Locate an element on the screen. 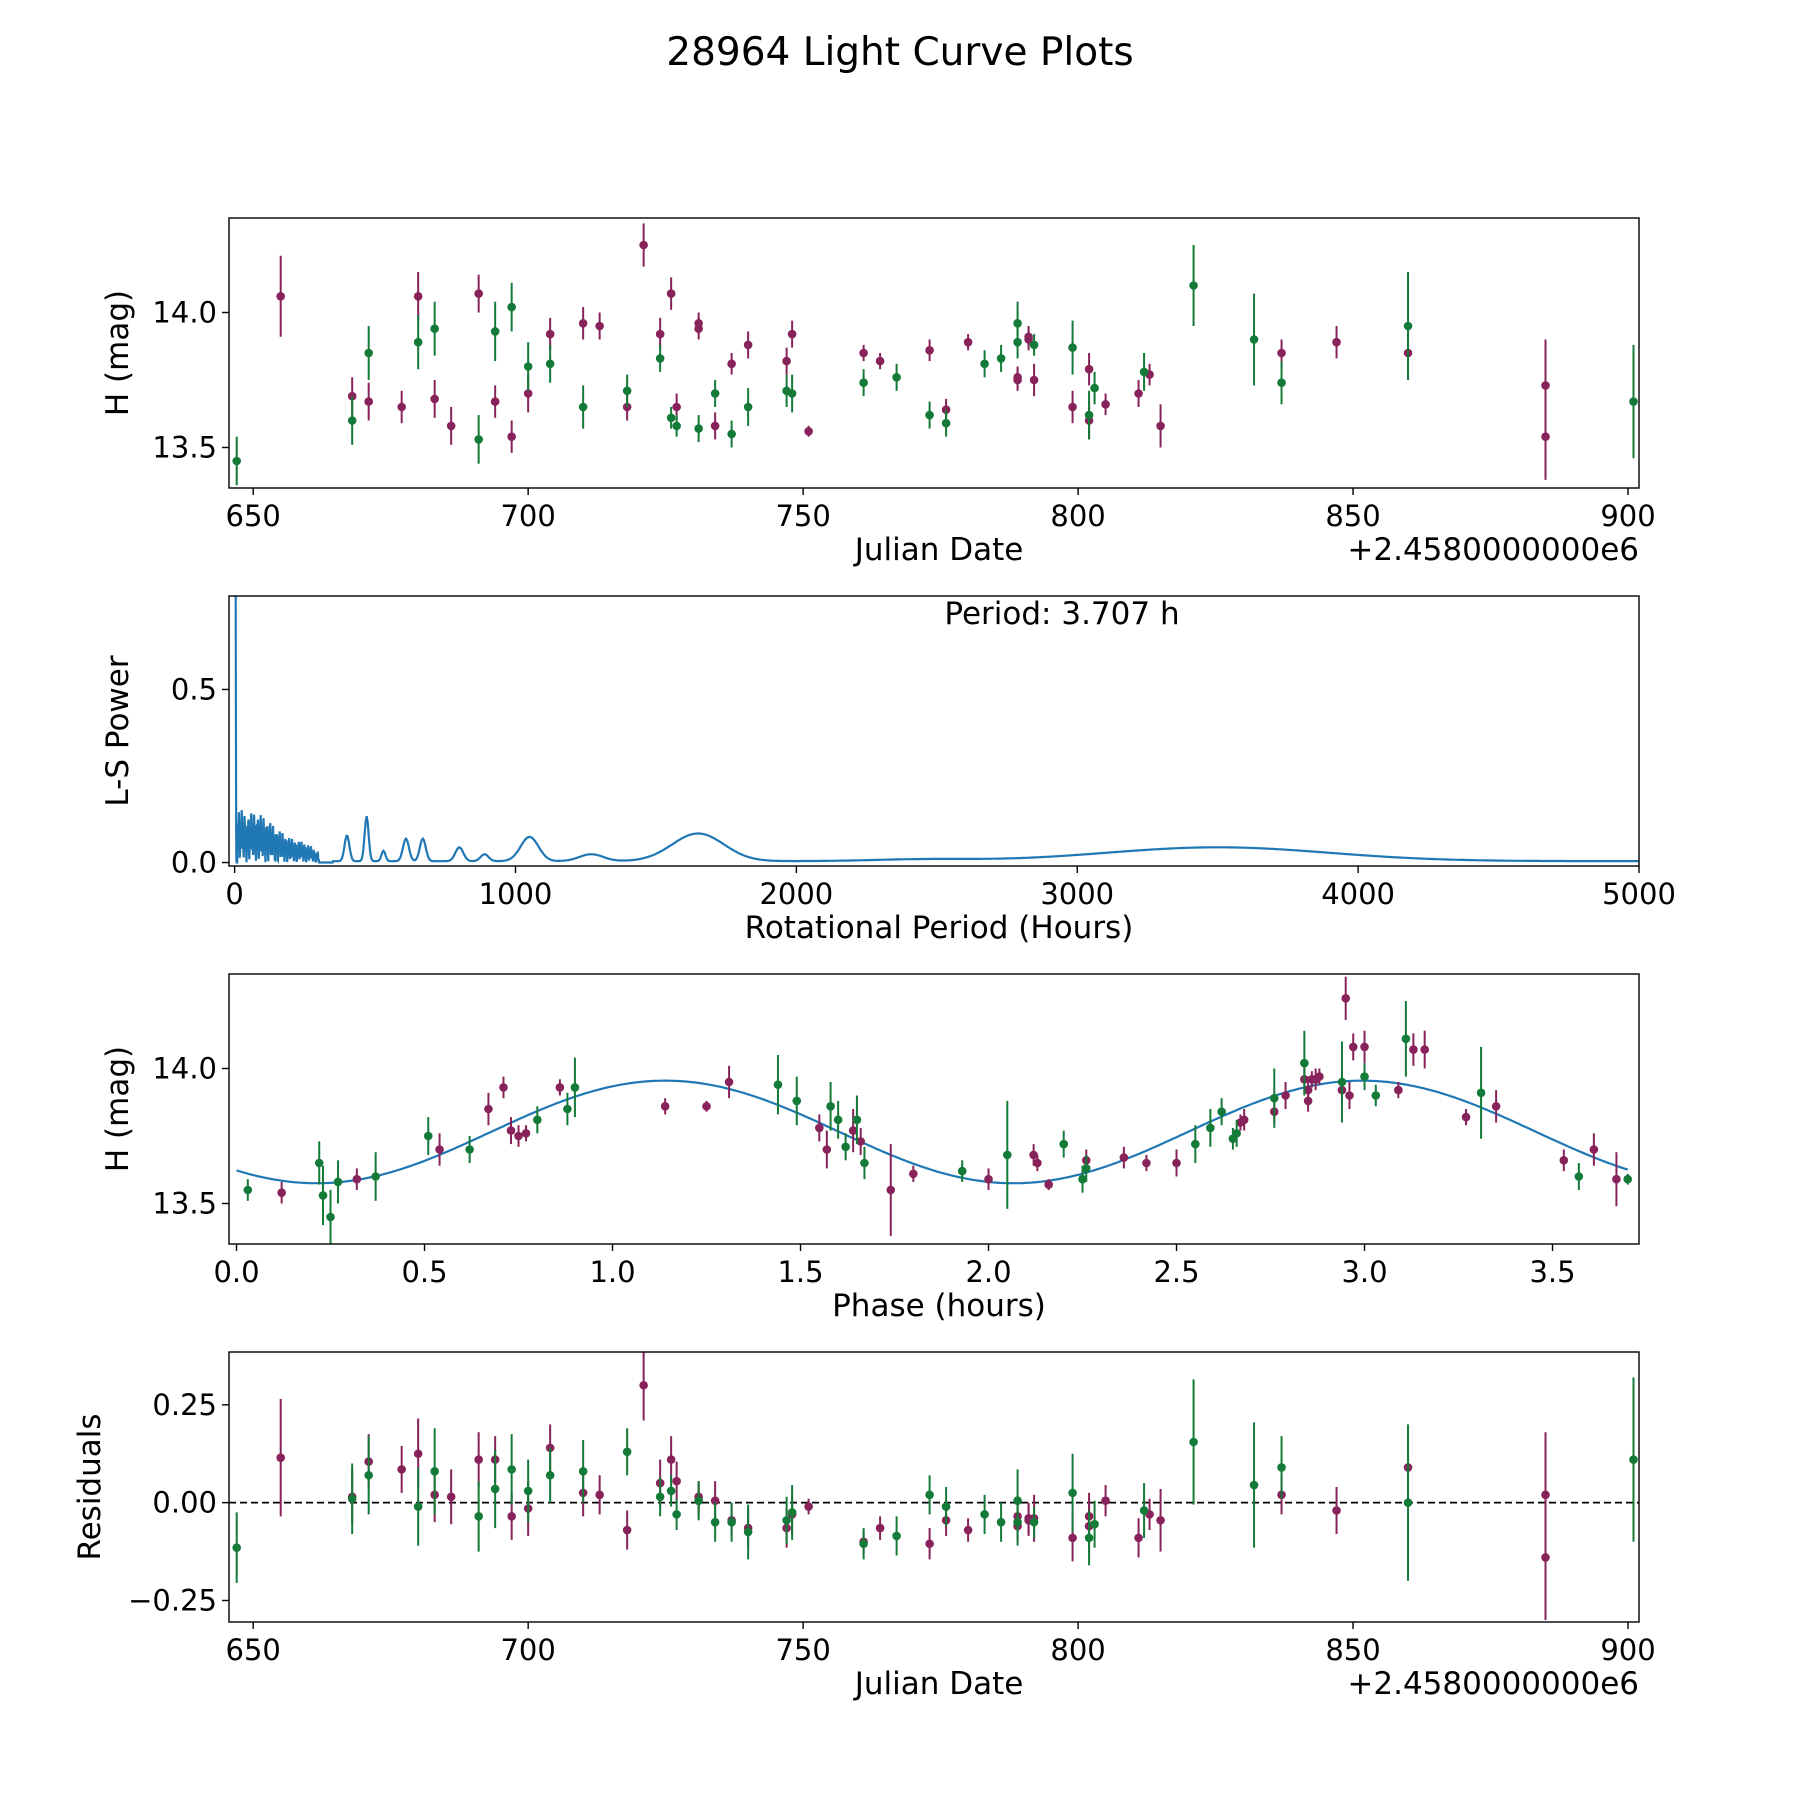 This screenshot has width=1800, height=1800. lightcurve-xtick-label: 800 is located at coordinates (1077, 516).